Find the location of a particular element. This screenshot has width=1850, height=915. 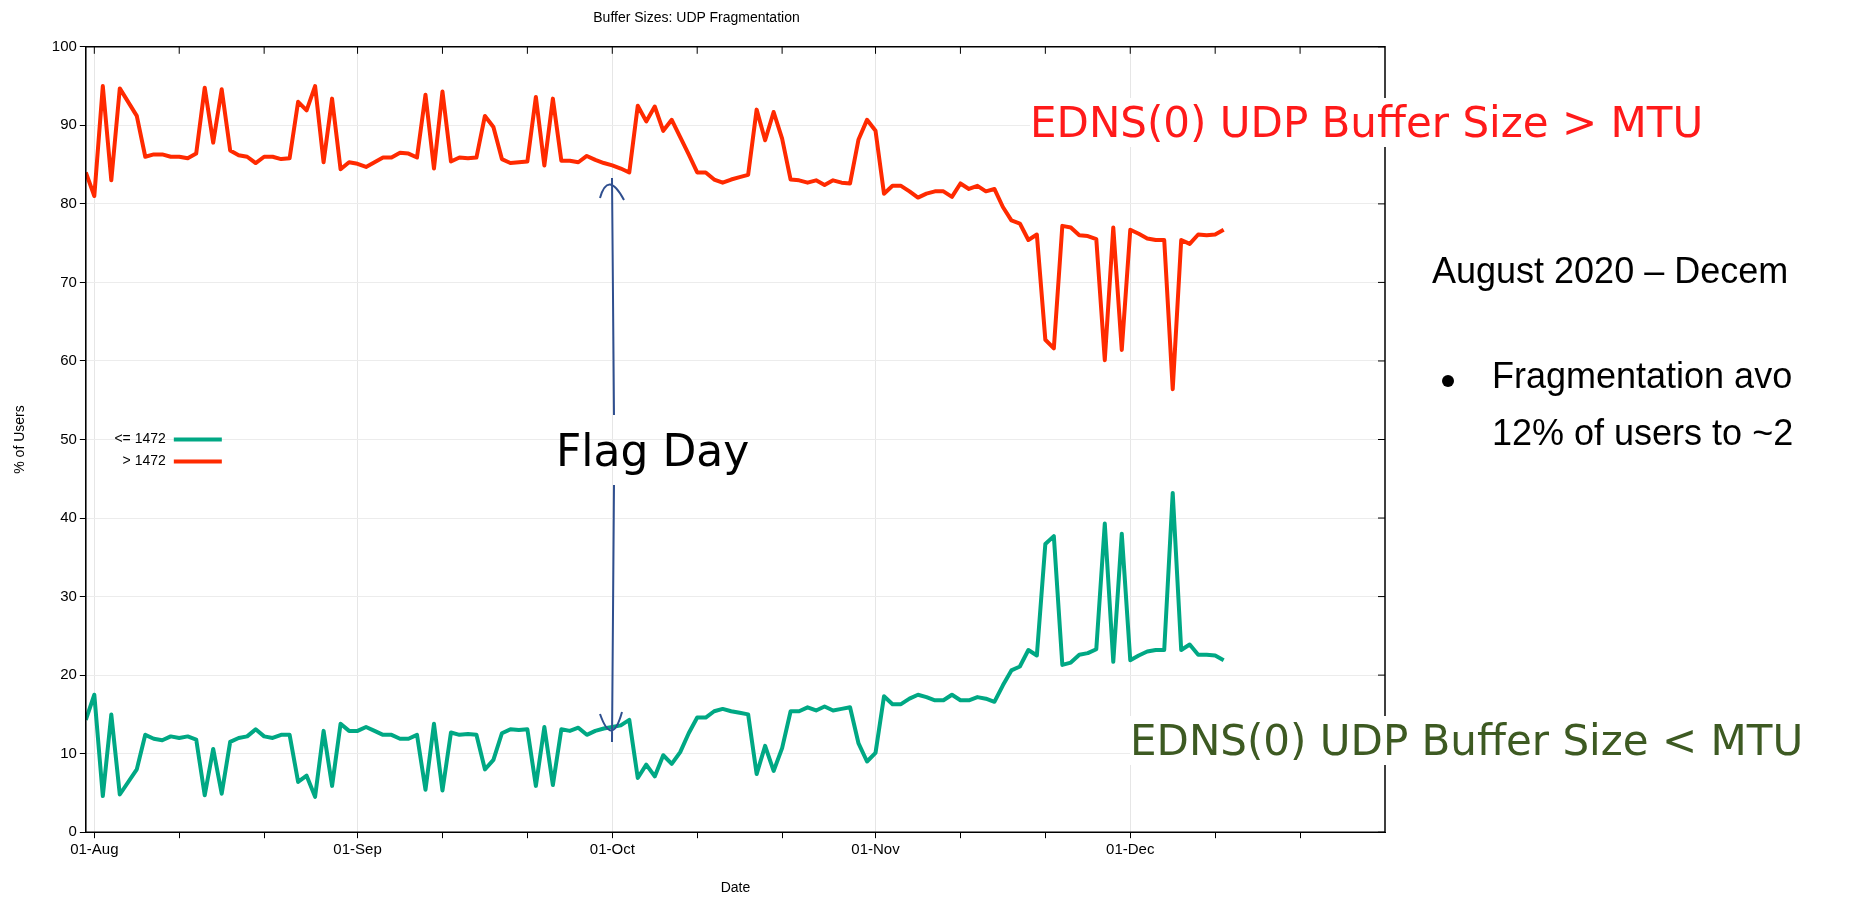

y-tick-label: 10 is located at coordinates (68, 752).